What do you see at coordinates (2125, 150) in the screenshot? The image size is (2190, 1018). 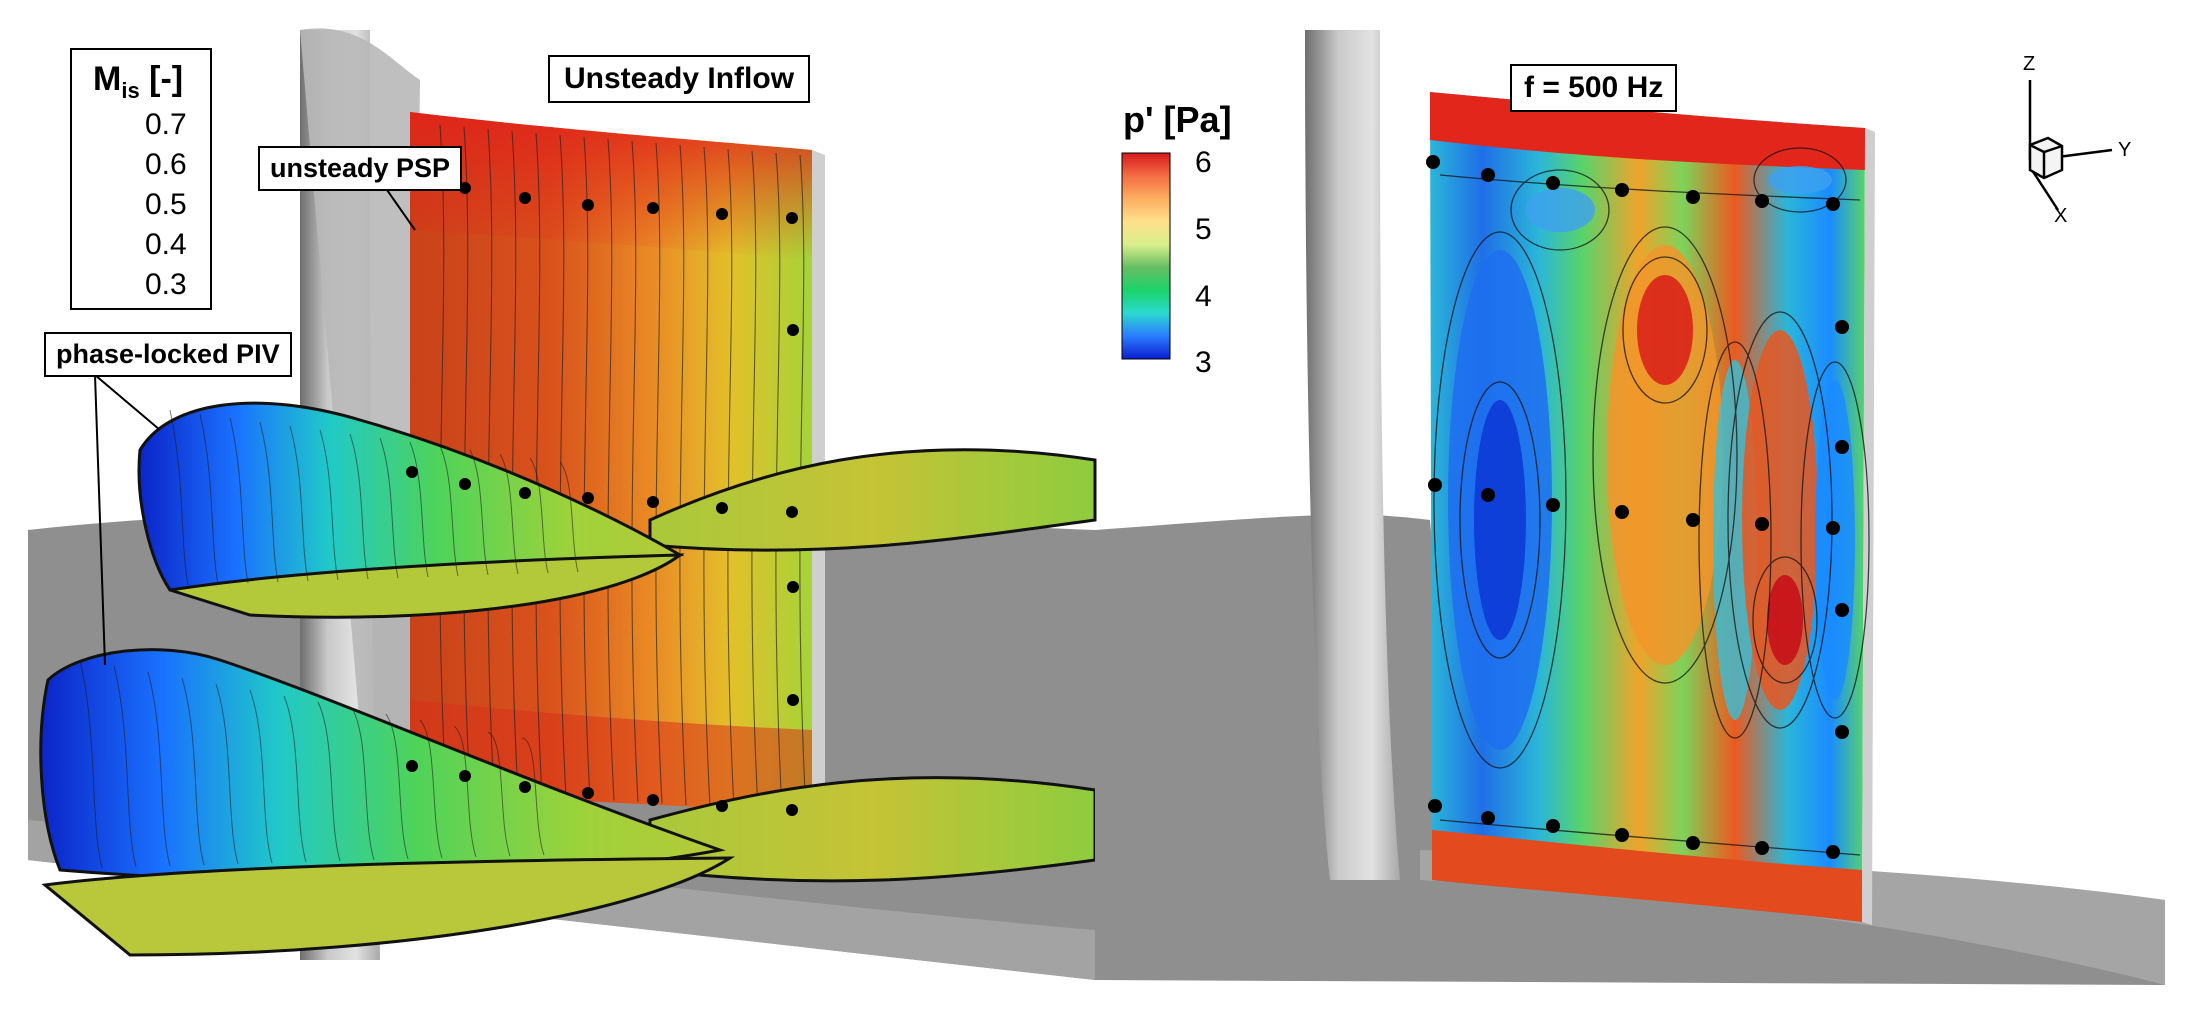 I see `axis-y-label: Y` at bounding box center [2125, 150].